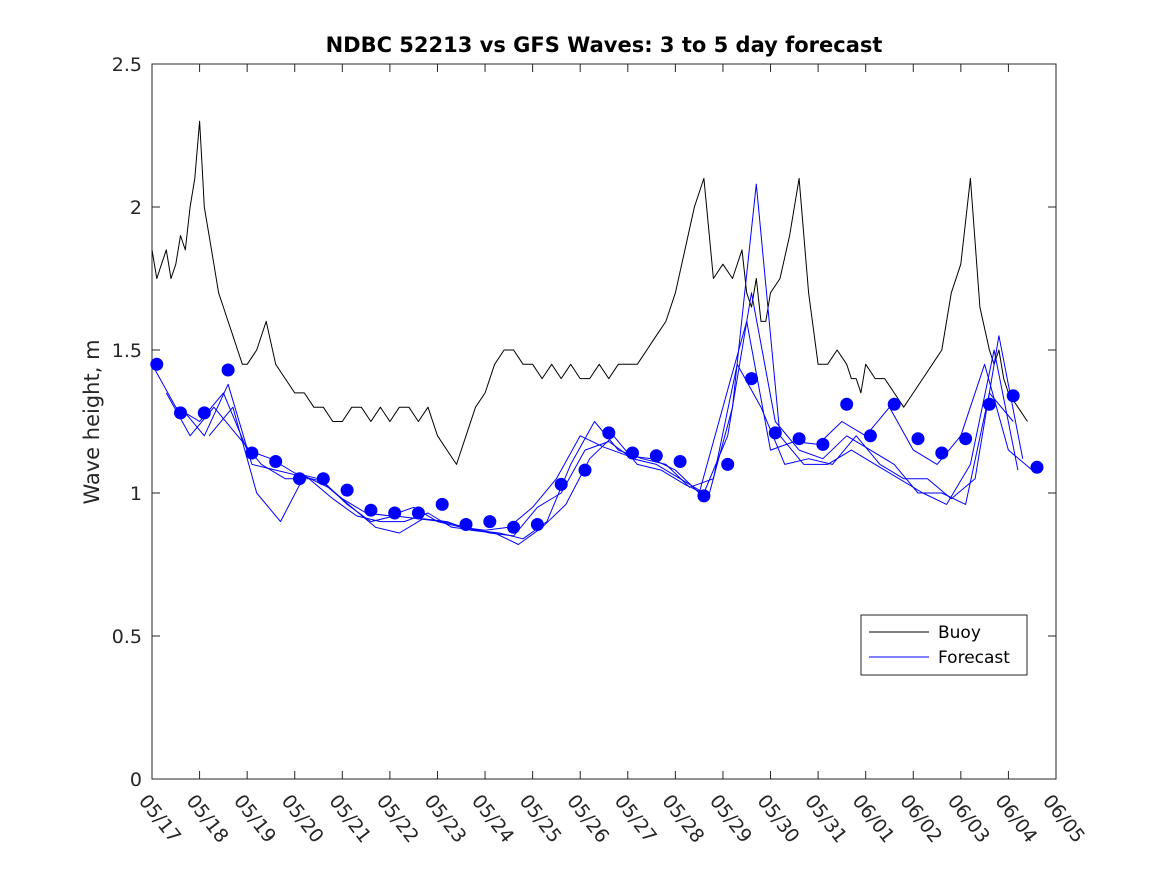 The image size is (1167, 875). I want to click on legend-box, so click(944, 645).